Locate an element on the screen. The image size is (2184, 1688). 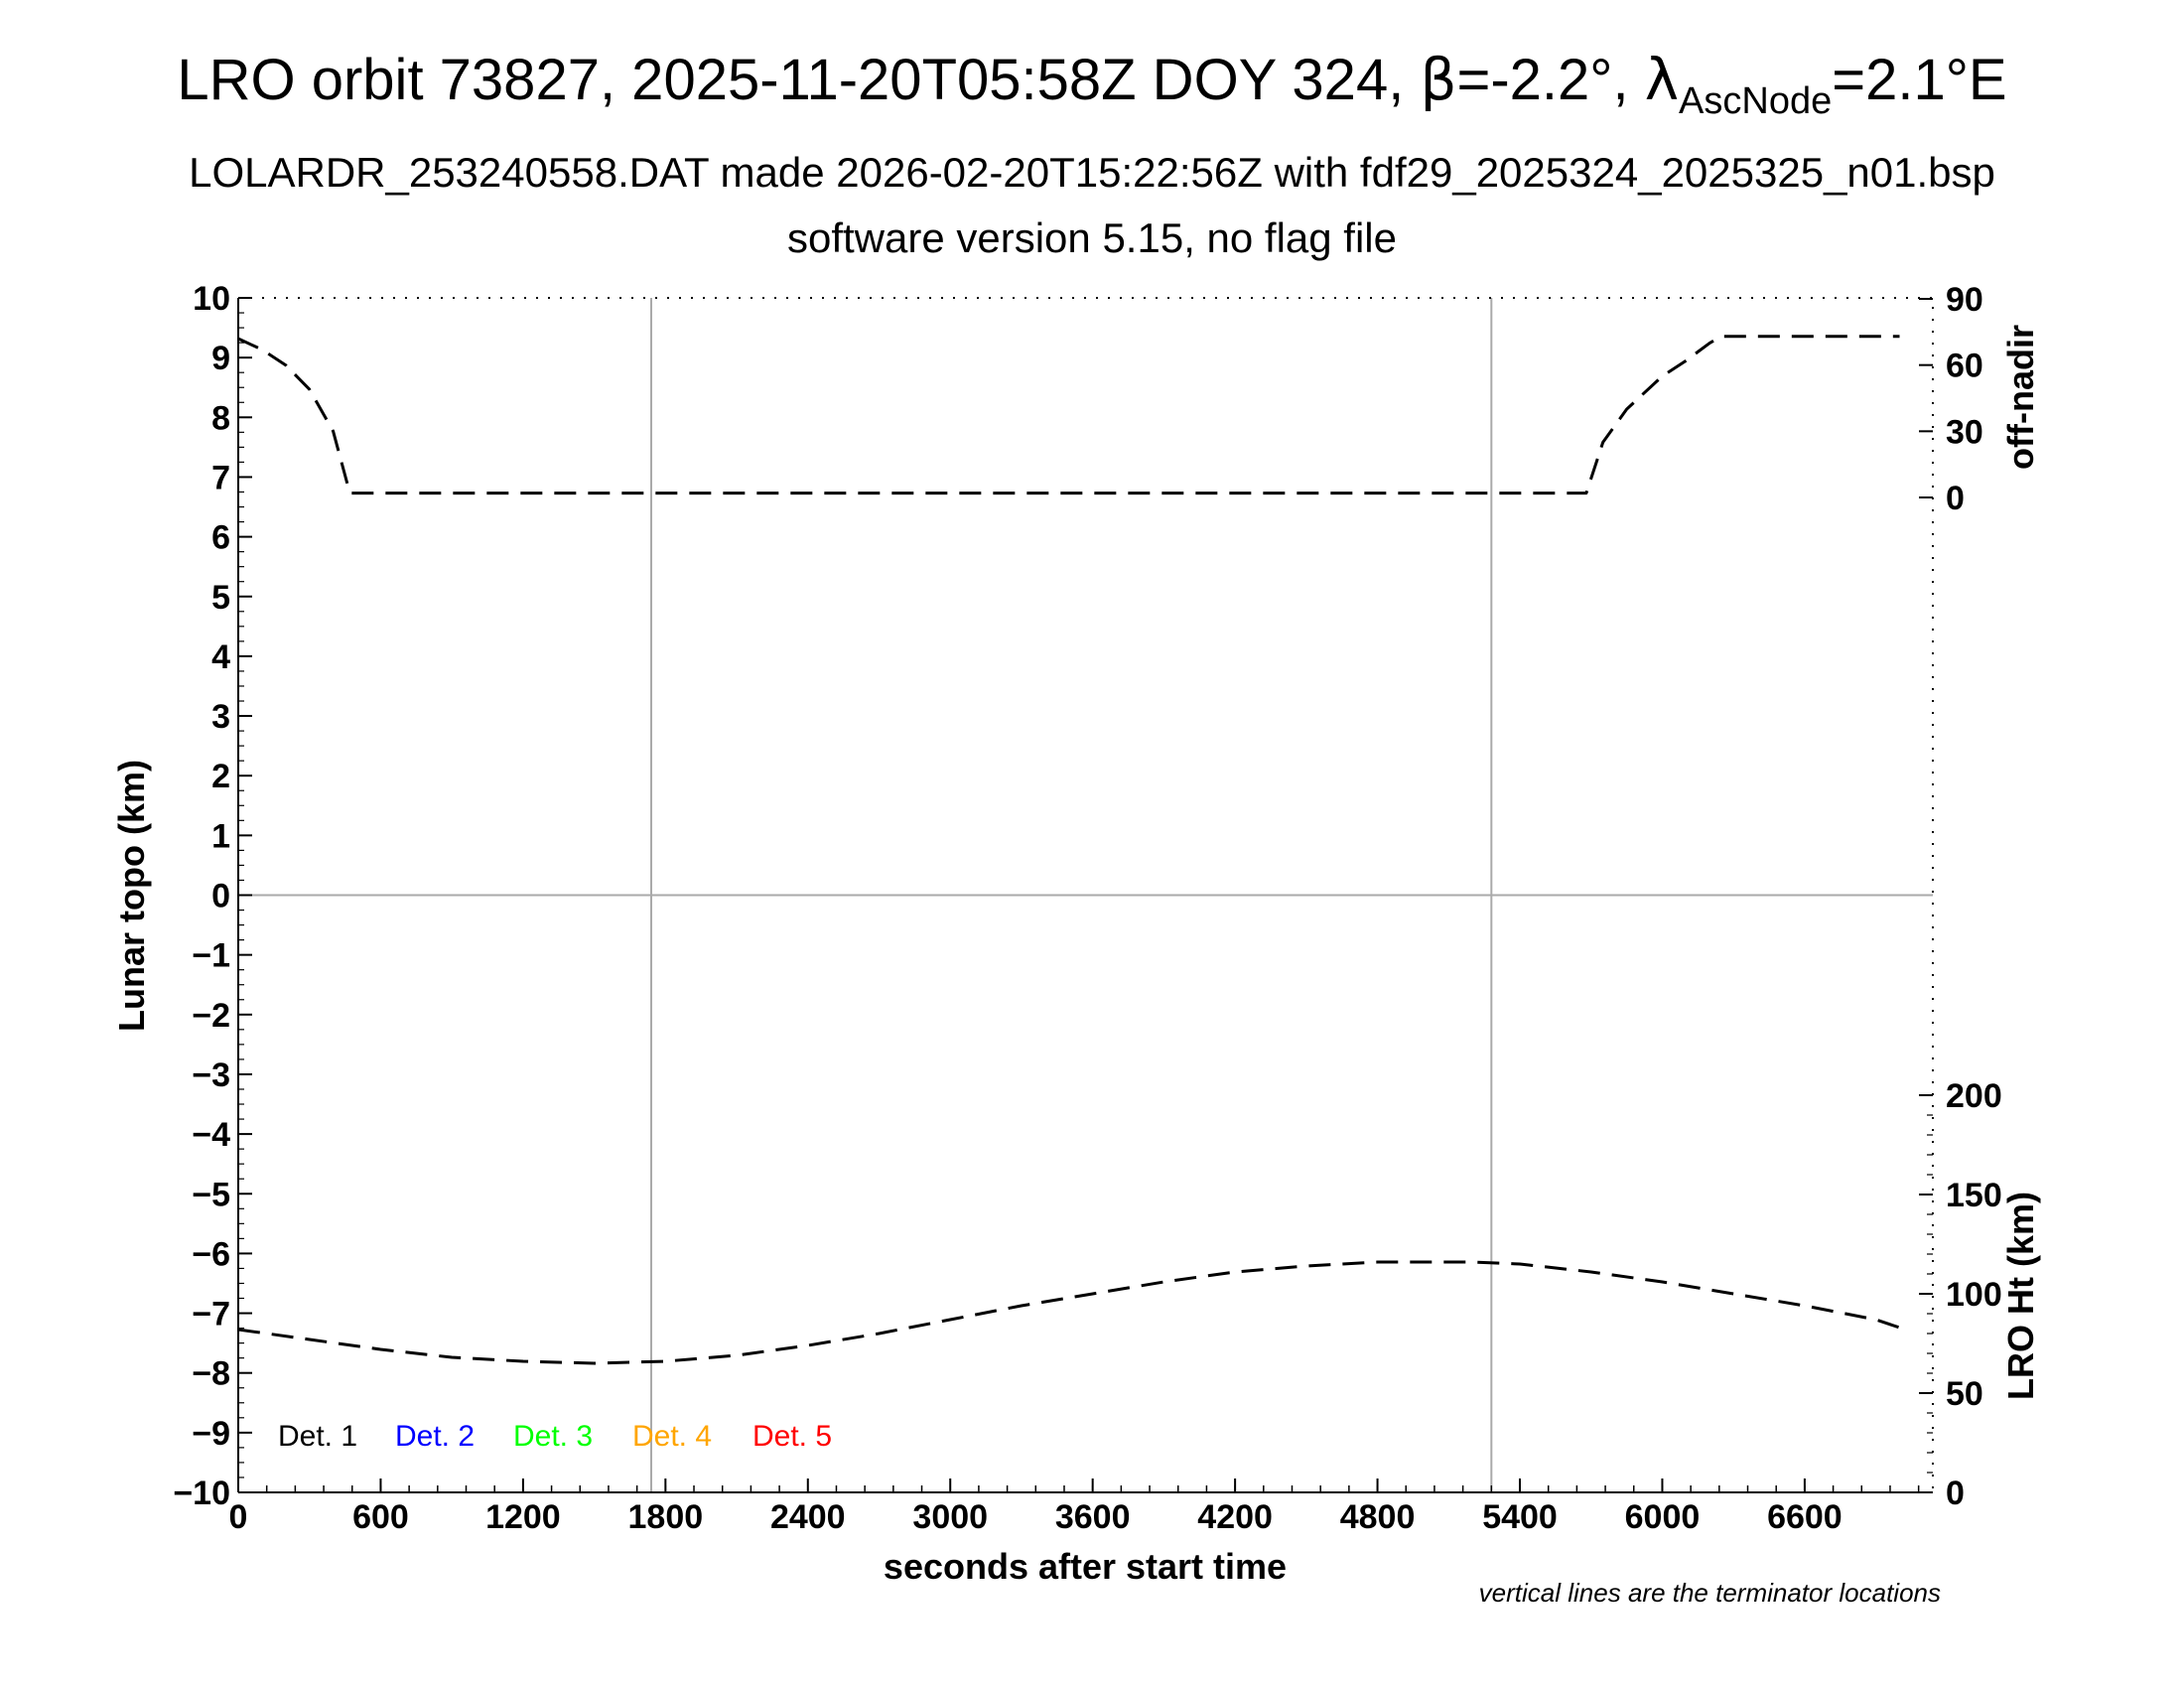
y-tick-label: −5 is located at coordinates (211, 1194).